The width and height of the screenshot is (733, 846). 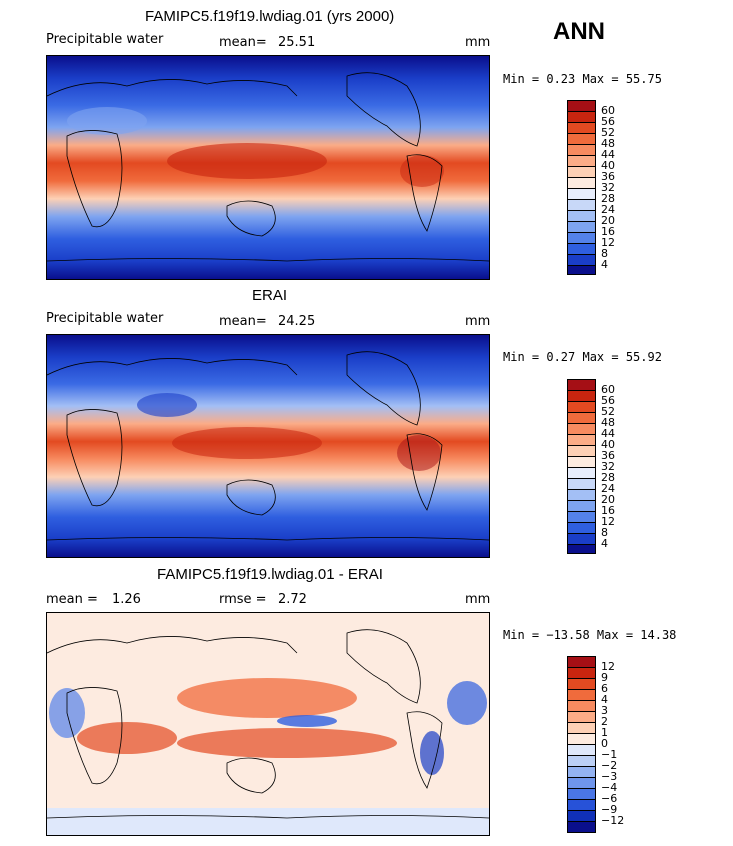 I want to click on panel3-cb-tick: −9, so click(x=609, y=809).